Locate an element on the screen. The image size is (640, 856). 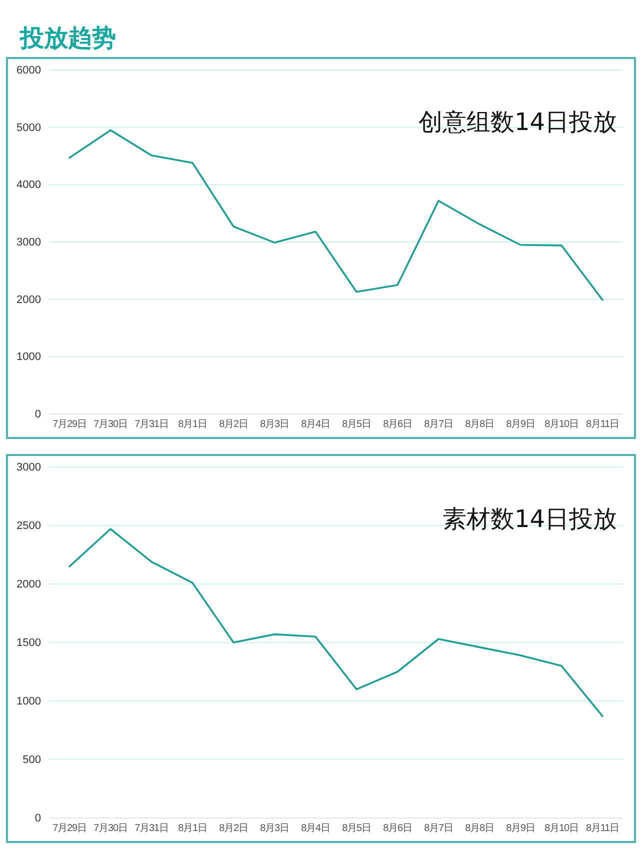
y-tick-label: 500 is located at coordinates (31, 760).